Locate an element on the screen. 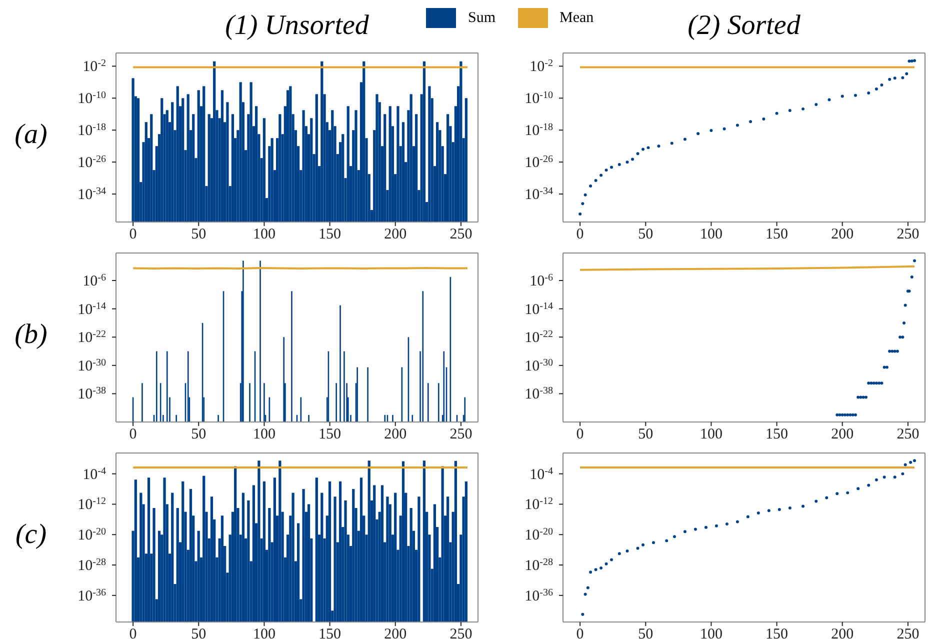 This screenshot has height=639, width=933. legend-label: Mean is located at coordinates (577, 18).